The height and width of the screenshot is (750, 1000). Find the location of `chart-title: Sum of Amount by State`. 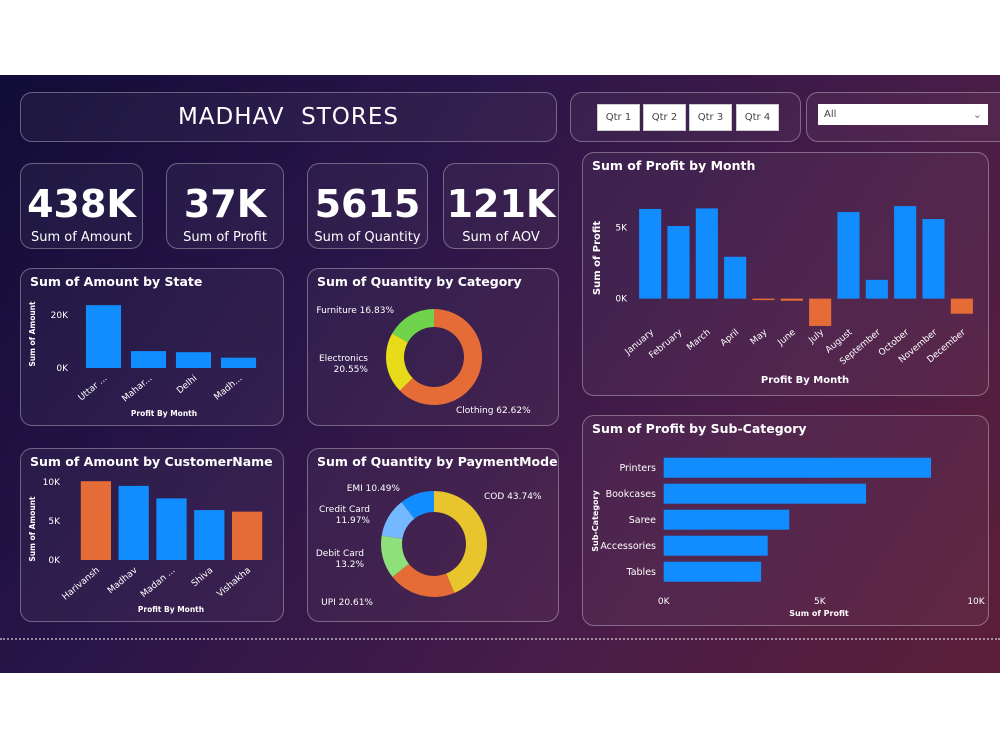

chart-title: Sum of Amount by State is located at coordinates (116, 281).